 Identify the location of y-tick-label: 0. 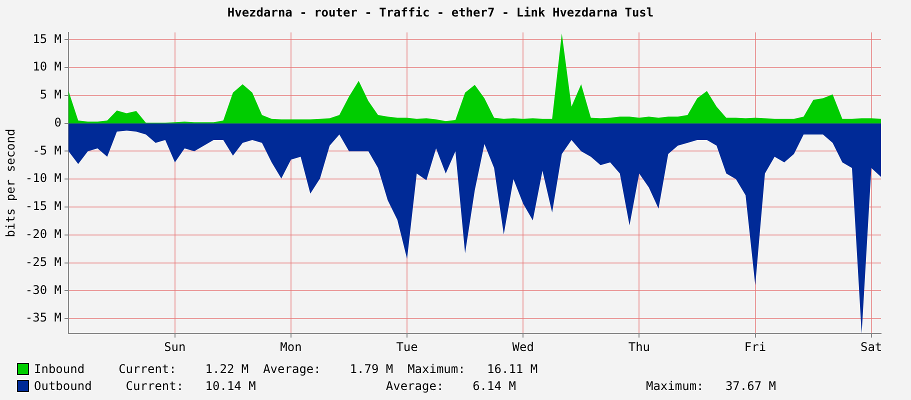
(58, 122).